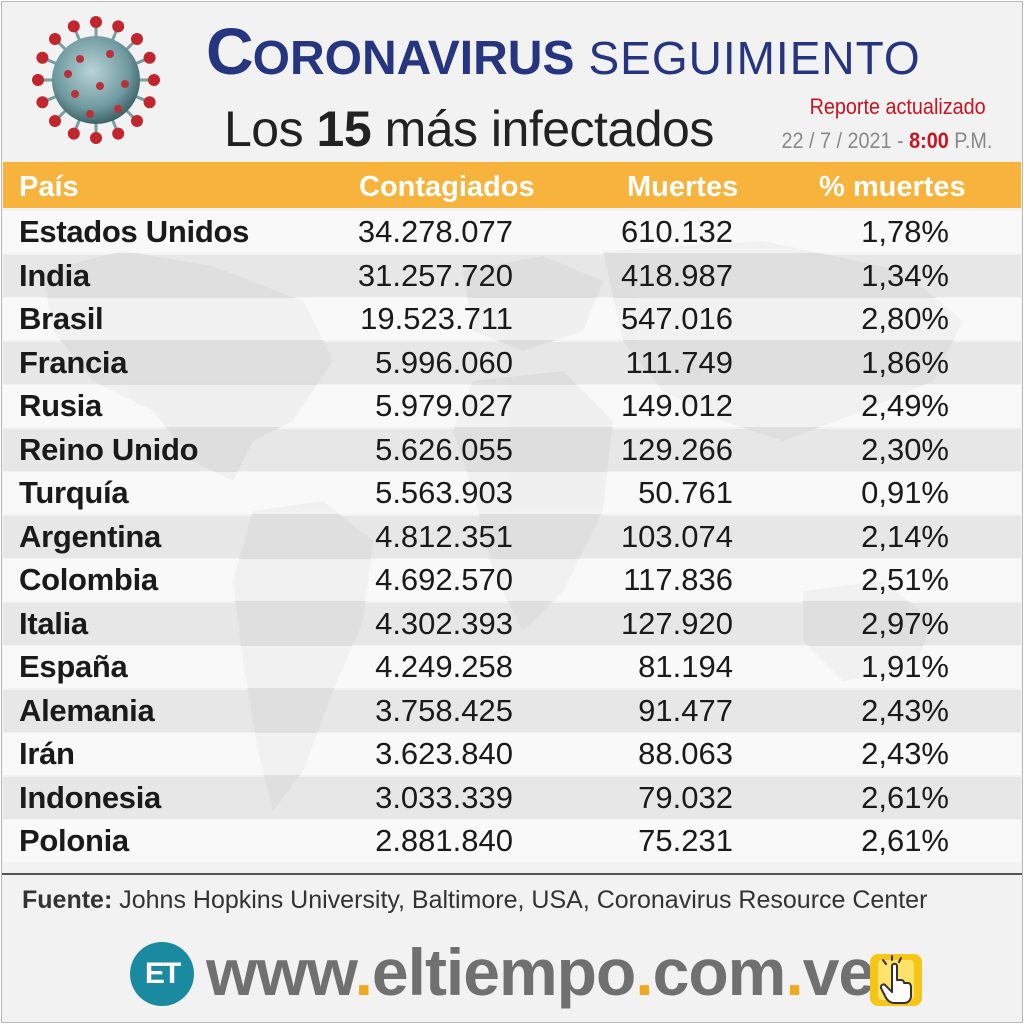 The width and height of the screenshot is (1024, 1024). Describe the element at coordinates (897, 106) in the screenshot. I see `report-label: Reporte actualizado` at that location.